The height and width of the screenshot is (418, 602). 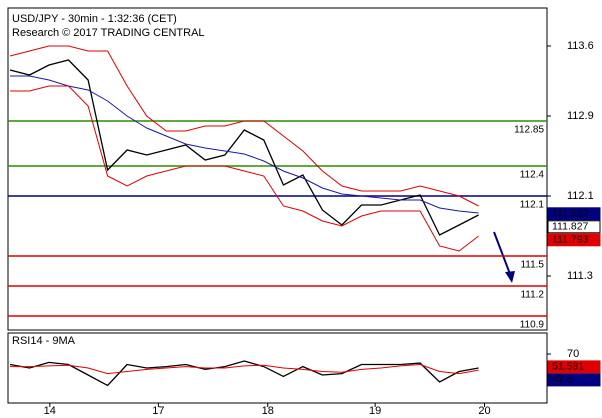 What do you see at coordinates (568, 367) in the screenshot?
I see `price-box-label: 51.581` at bounding box center [568, 367].